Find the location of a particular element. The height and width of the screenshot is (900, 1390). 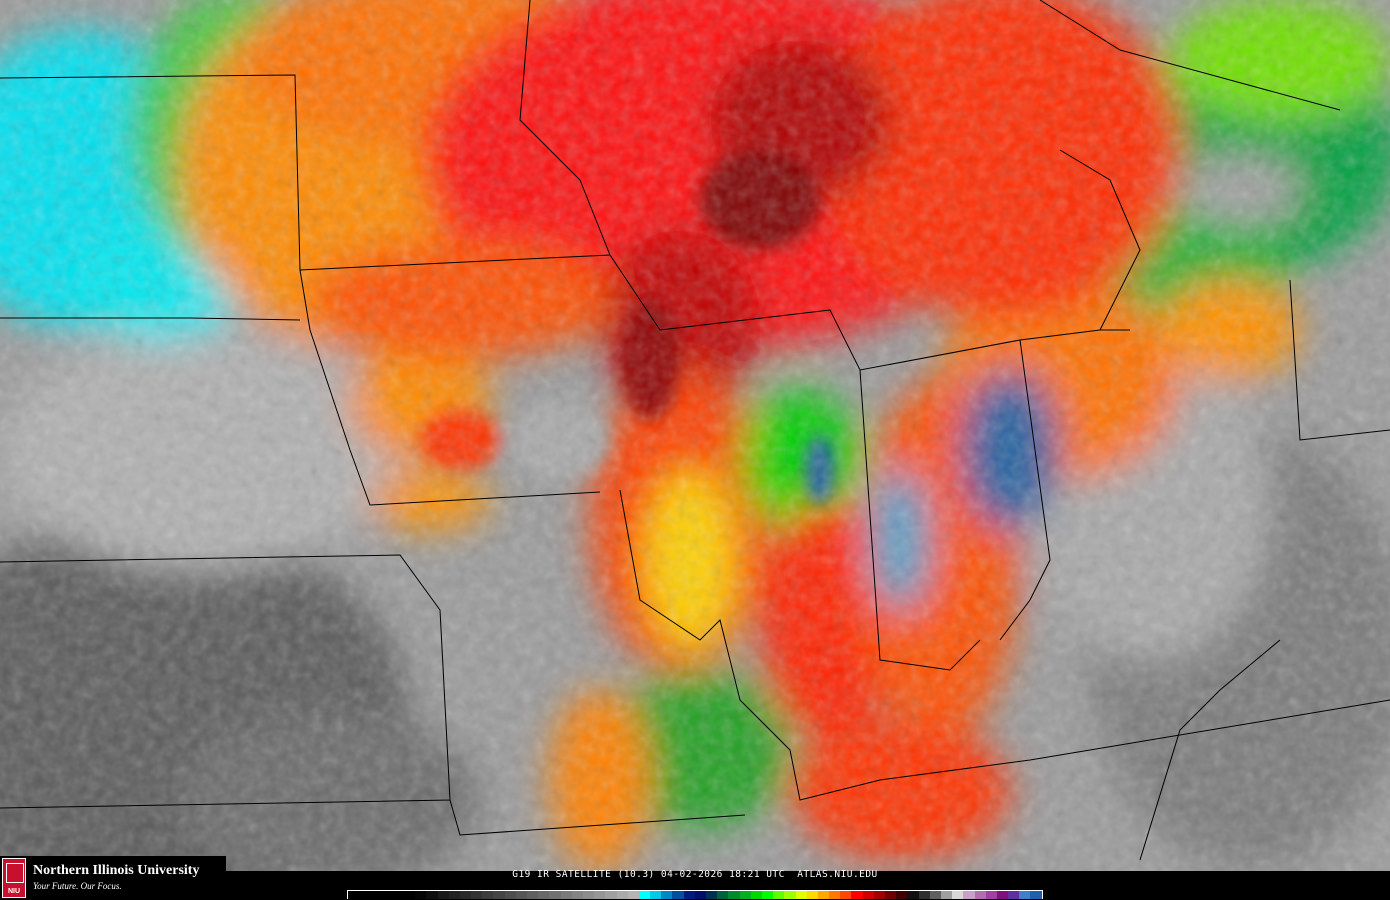

temperature-colorbar is located at coordinates (695, 894).